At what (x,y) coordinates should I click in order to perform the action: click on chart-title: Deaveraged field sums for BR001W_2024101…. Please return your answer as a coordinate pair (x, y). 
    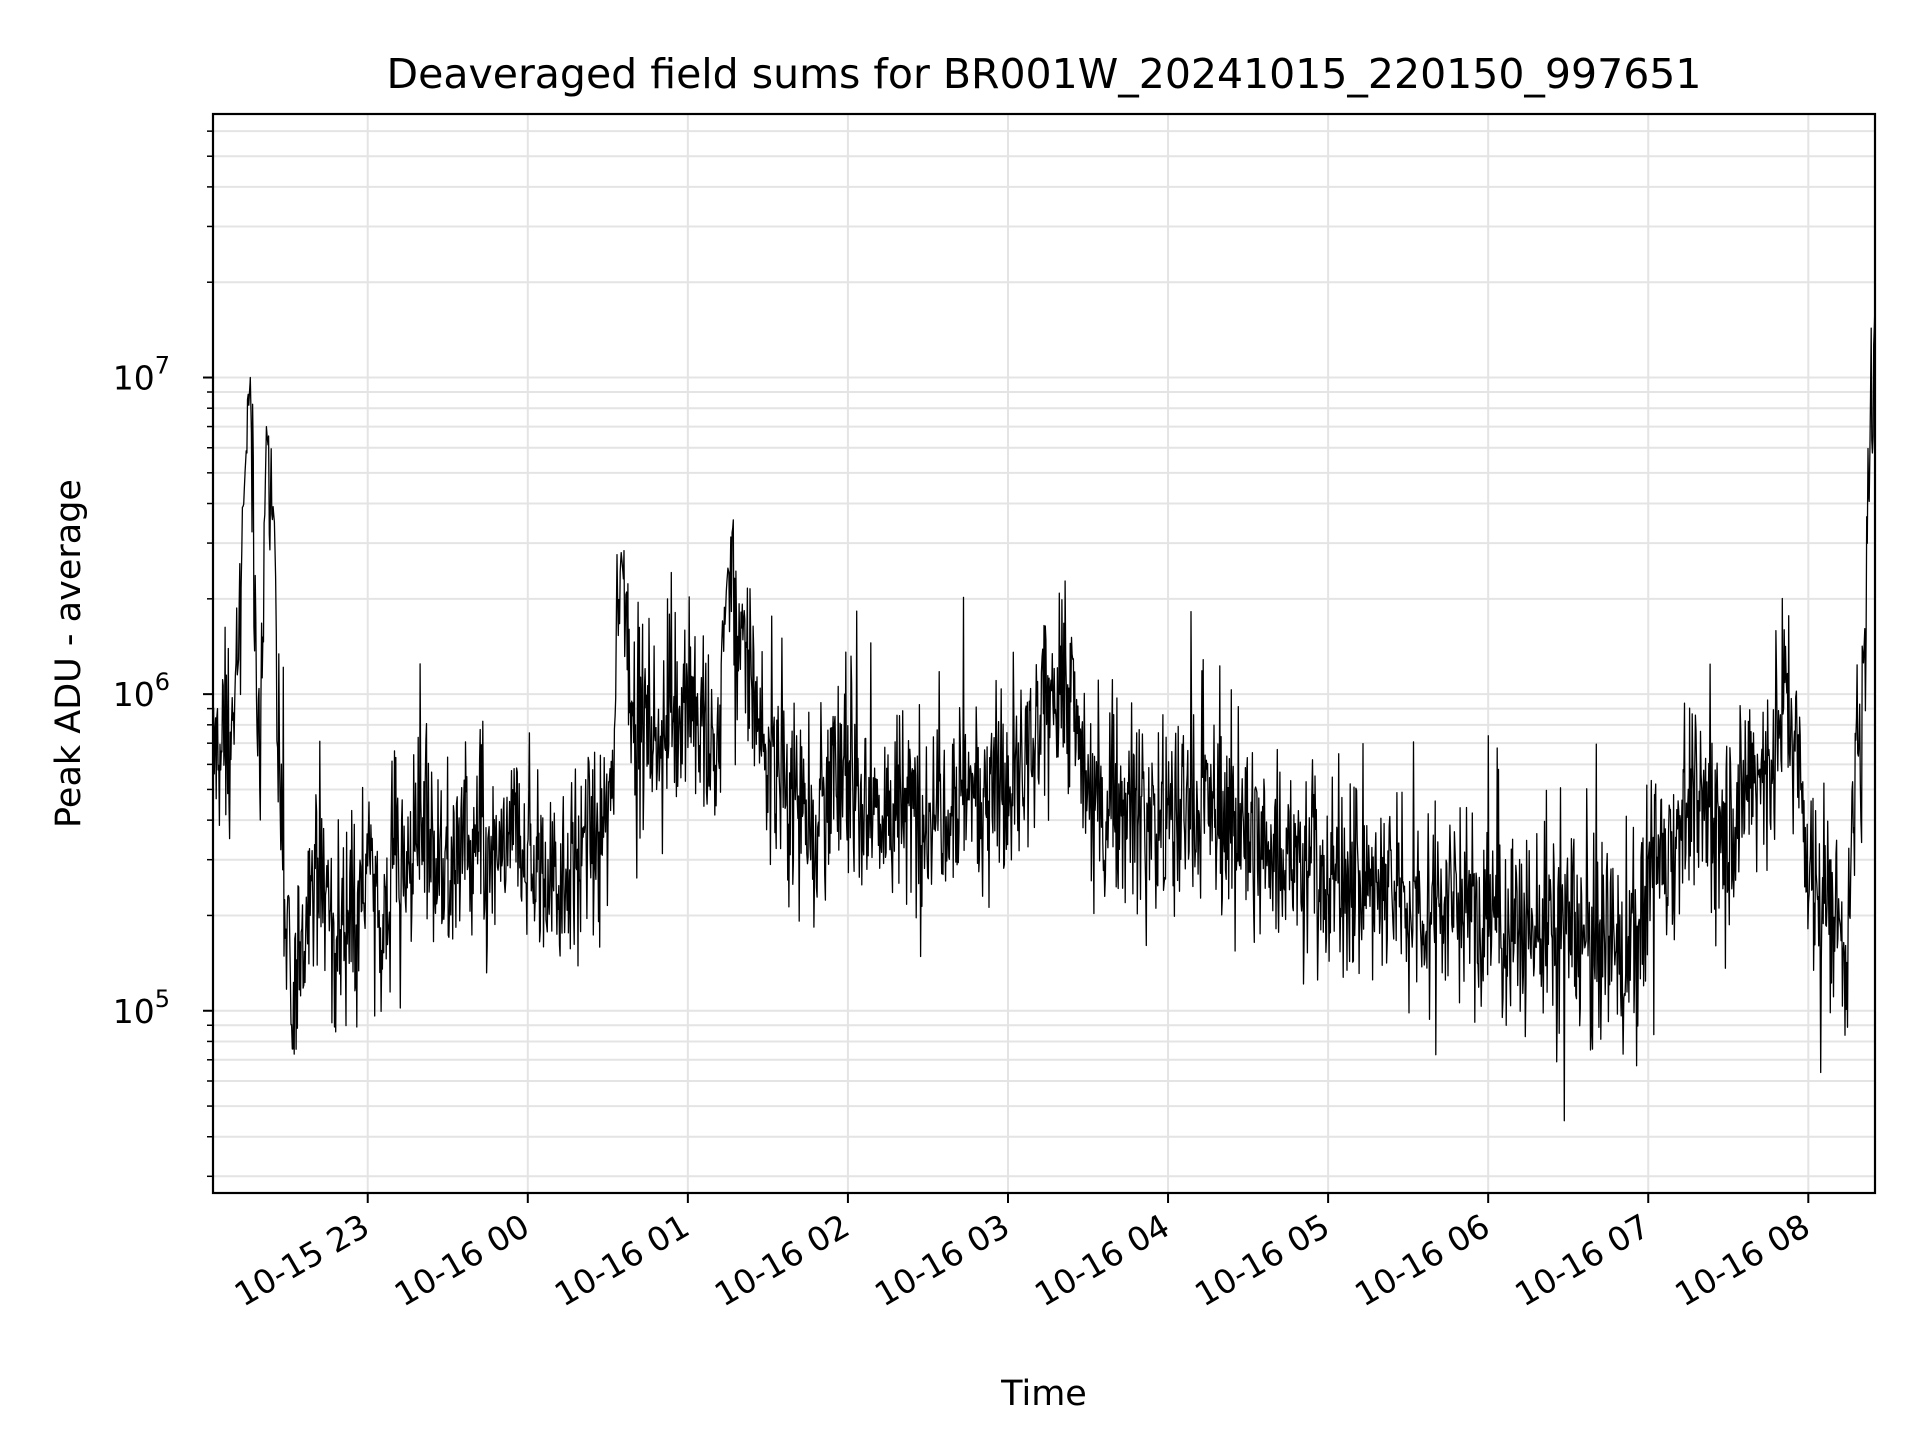
    Looking at the image, I should click on (1044, 74).